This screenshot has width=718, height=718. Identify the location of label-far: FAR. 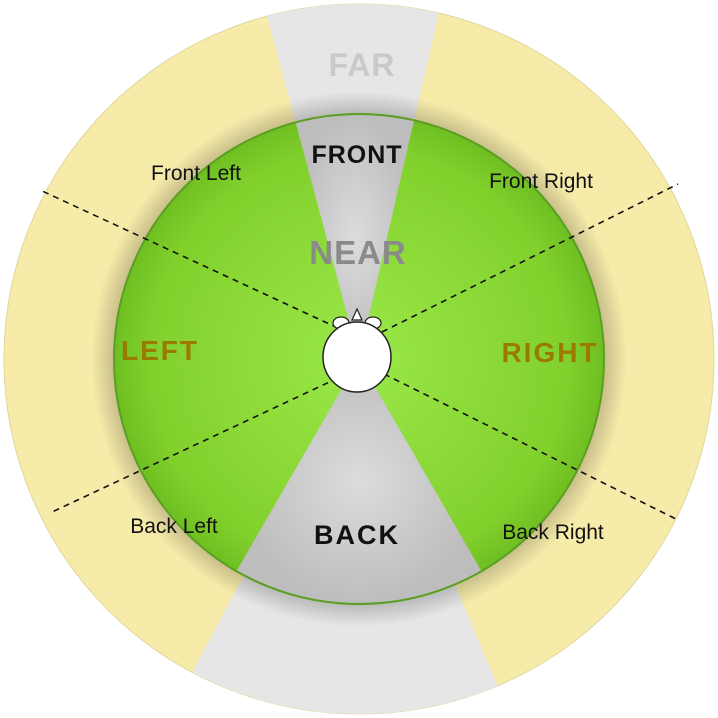
(362, 65).